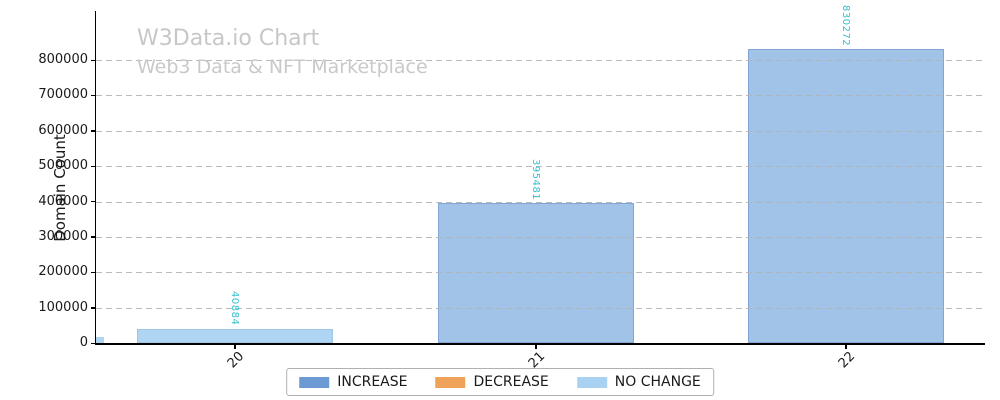 The image size is (1000, 400). Describe the element at coordinates (63, 130) in the screenshot. I see `y-tick-label: 600000` at that location.